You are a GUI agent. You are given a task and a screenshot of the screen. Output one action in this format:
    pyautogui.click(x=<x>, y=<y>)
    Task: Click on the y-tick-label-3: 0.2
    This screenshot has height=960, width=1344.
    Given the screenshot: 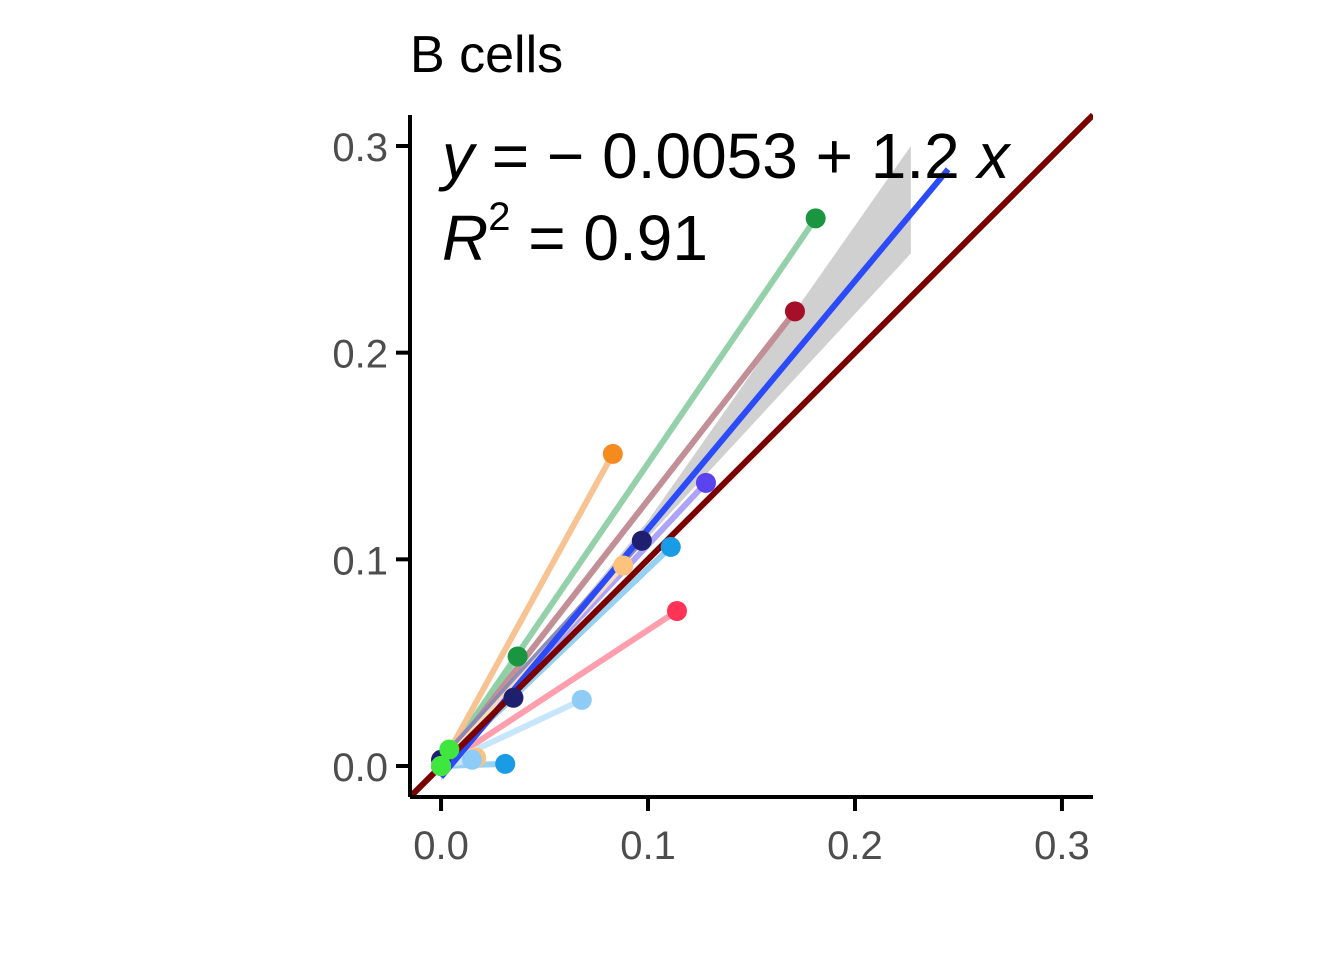 What is the action you would take?
    pyautogui.click(x=360, y=355)
    